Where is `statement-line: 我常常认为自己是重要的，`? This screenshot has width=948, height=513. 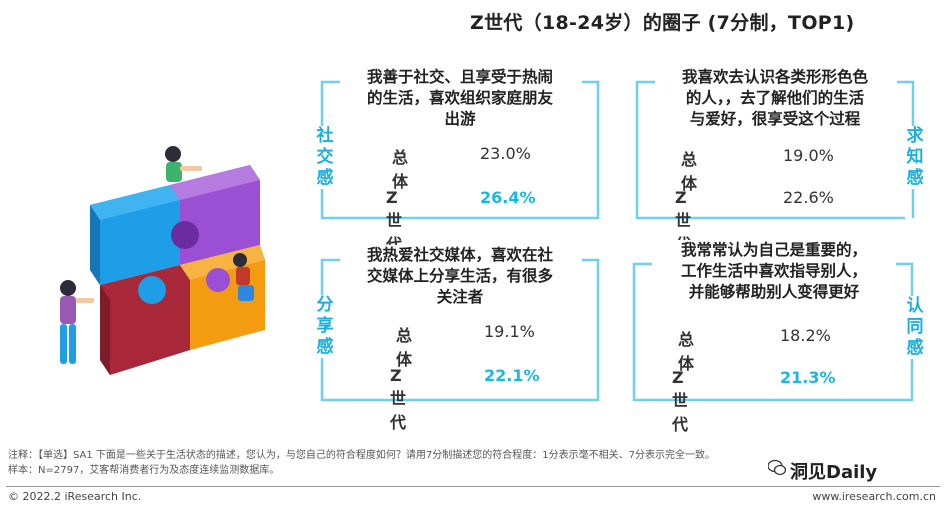 statement-line: 我常常认为自己是重要的， is located at coordinates (773, 250).